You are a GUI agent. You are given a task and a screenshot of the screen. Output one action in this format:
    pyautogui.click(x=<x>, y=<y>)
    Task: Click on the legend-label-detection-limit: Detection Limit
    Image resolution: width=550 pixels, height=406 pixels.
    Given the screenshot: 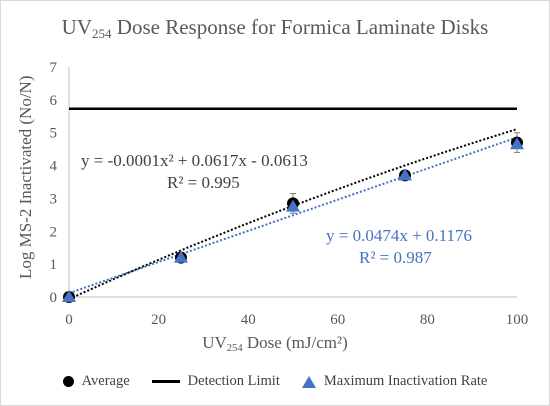 What is the action you would take?
    pyautogui.click(x=233, y=381)
    